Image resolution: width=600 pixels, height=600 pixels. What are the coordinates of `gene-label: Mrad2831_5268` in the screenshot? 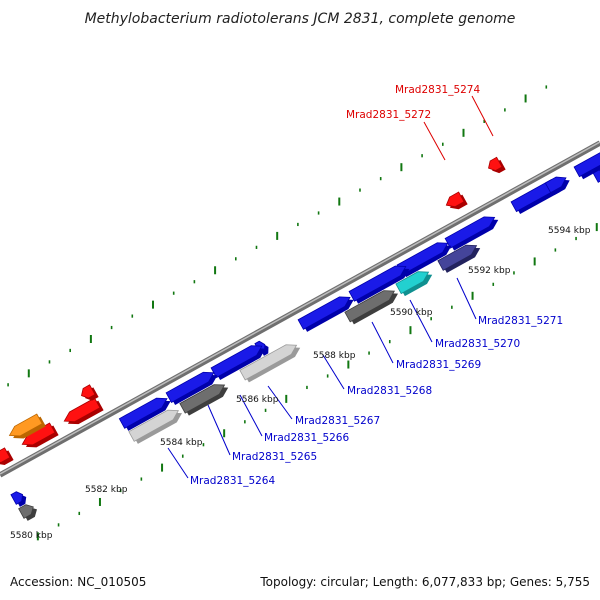 It's located at (389, 391).